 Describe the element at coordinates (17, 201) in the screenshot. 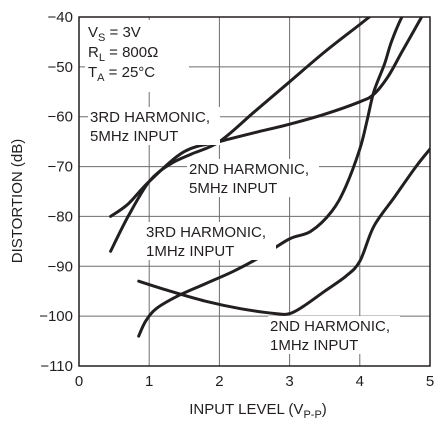

I see `y-axis-title: DISTORTION (dB)` at that location.